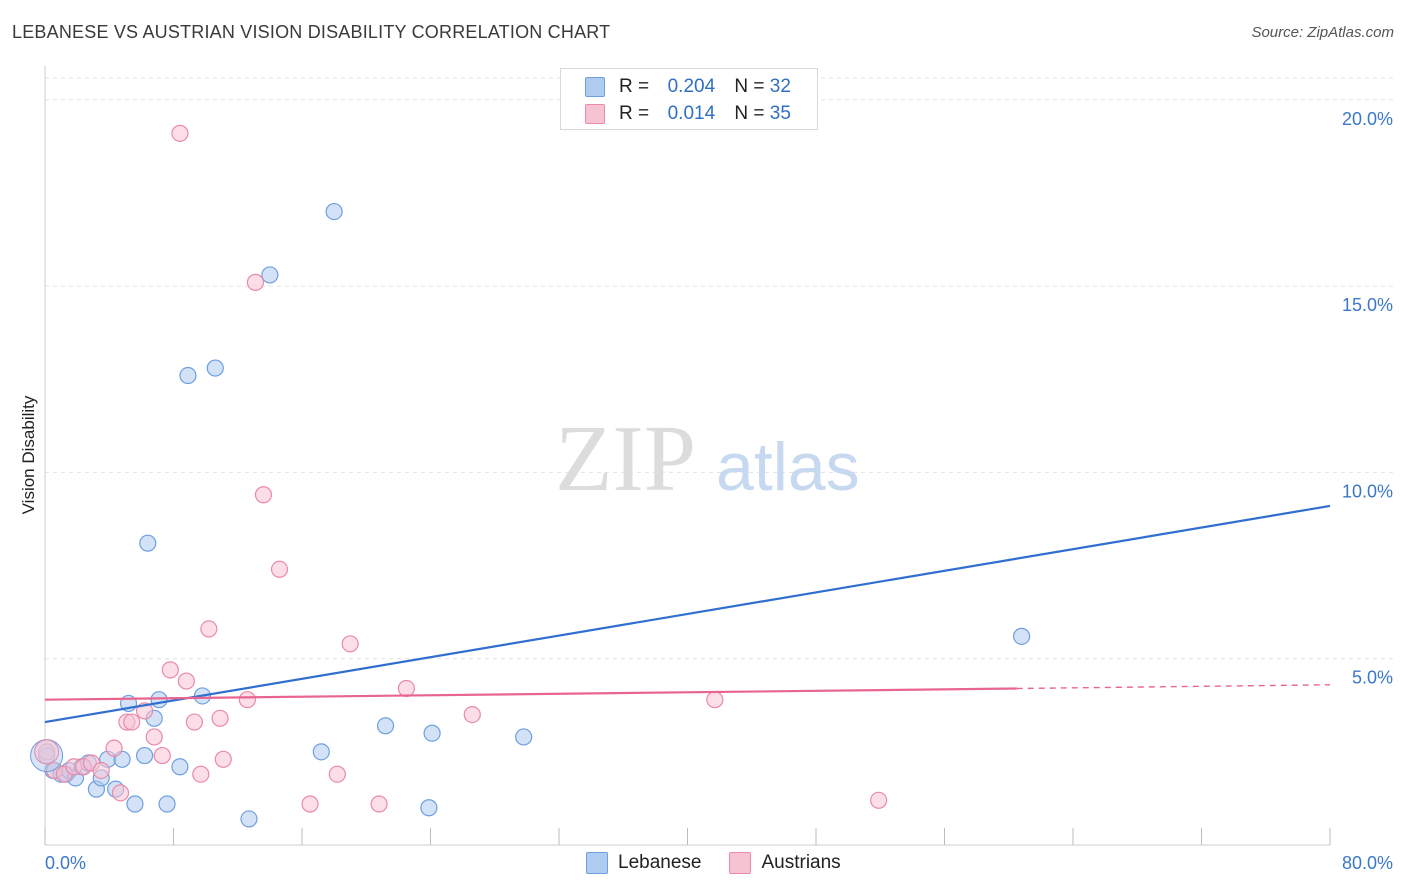 This screenshot has height=892, width=1406. I want to click on y-tick-label: 5.0%, so click(1372, 678).